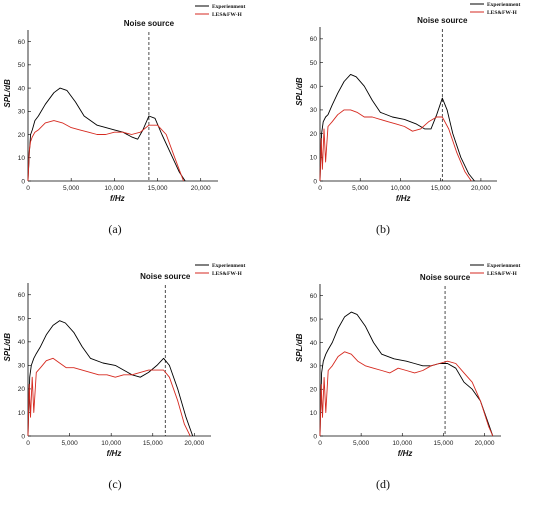  I want to click on caption-c: (c), so click(115, 484).